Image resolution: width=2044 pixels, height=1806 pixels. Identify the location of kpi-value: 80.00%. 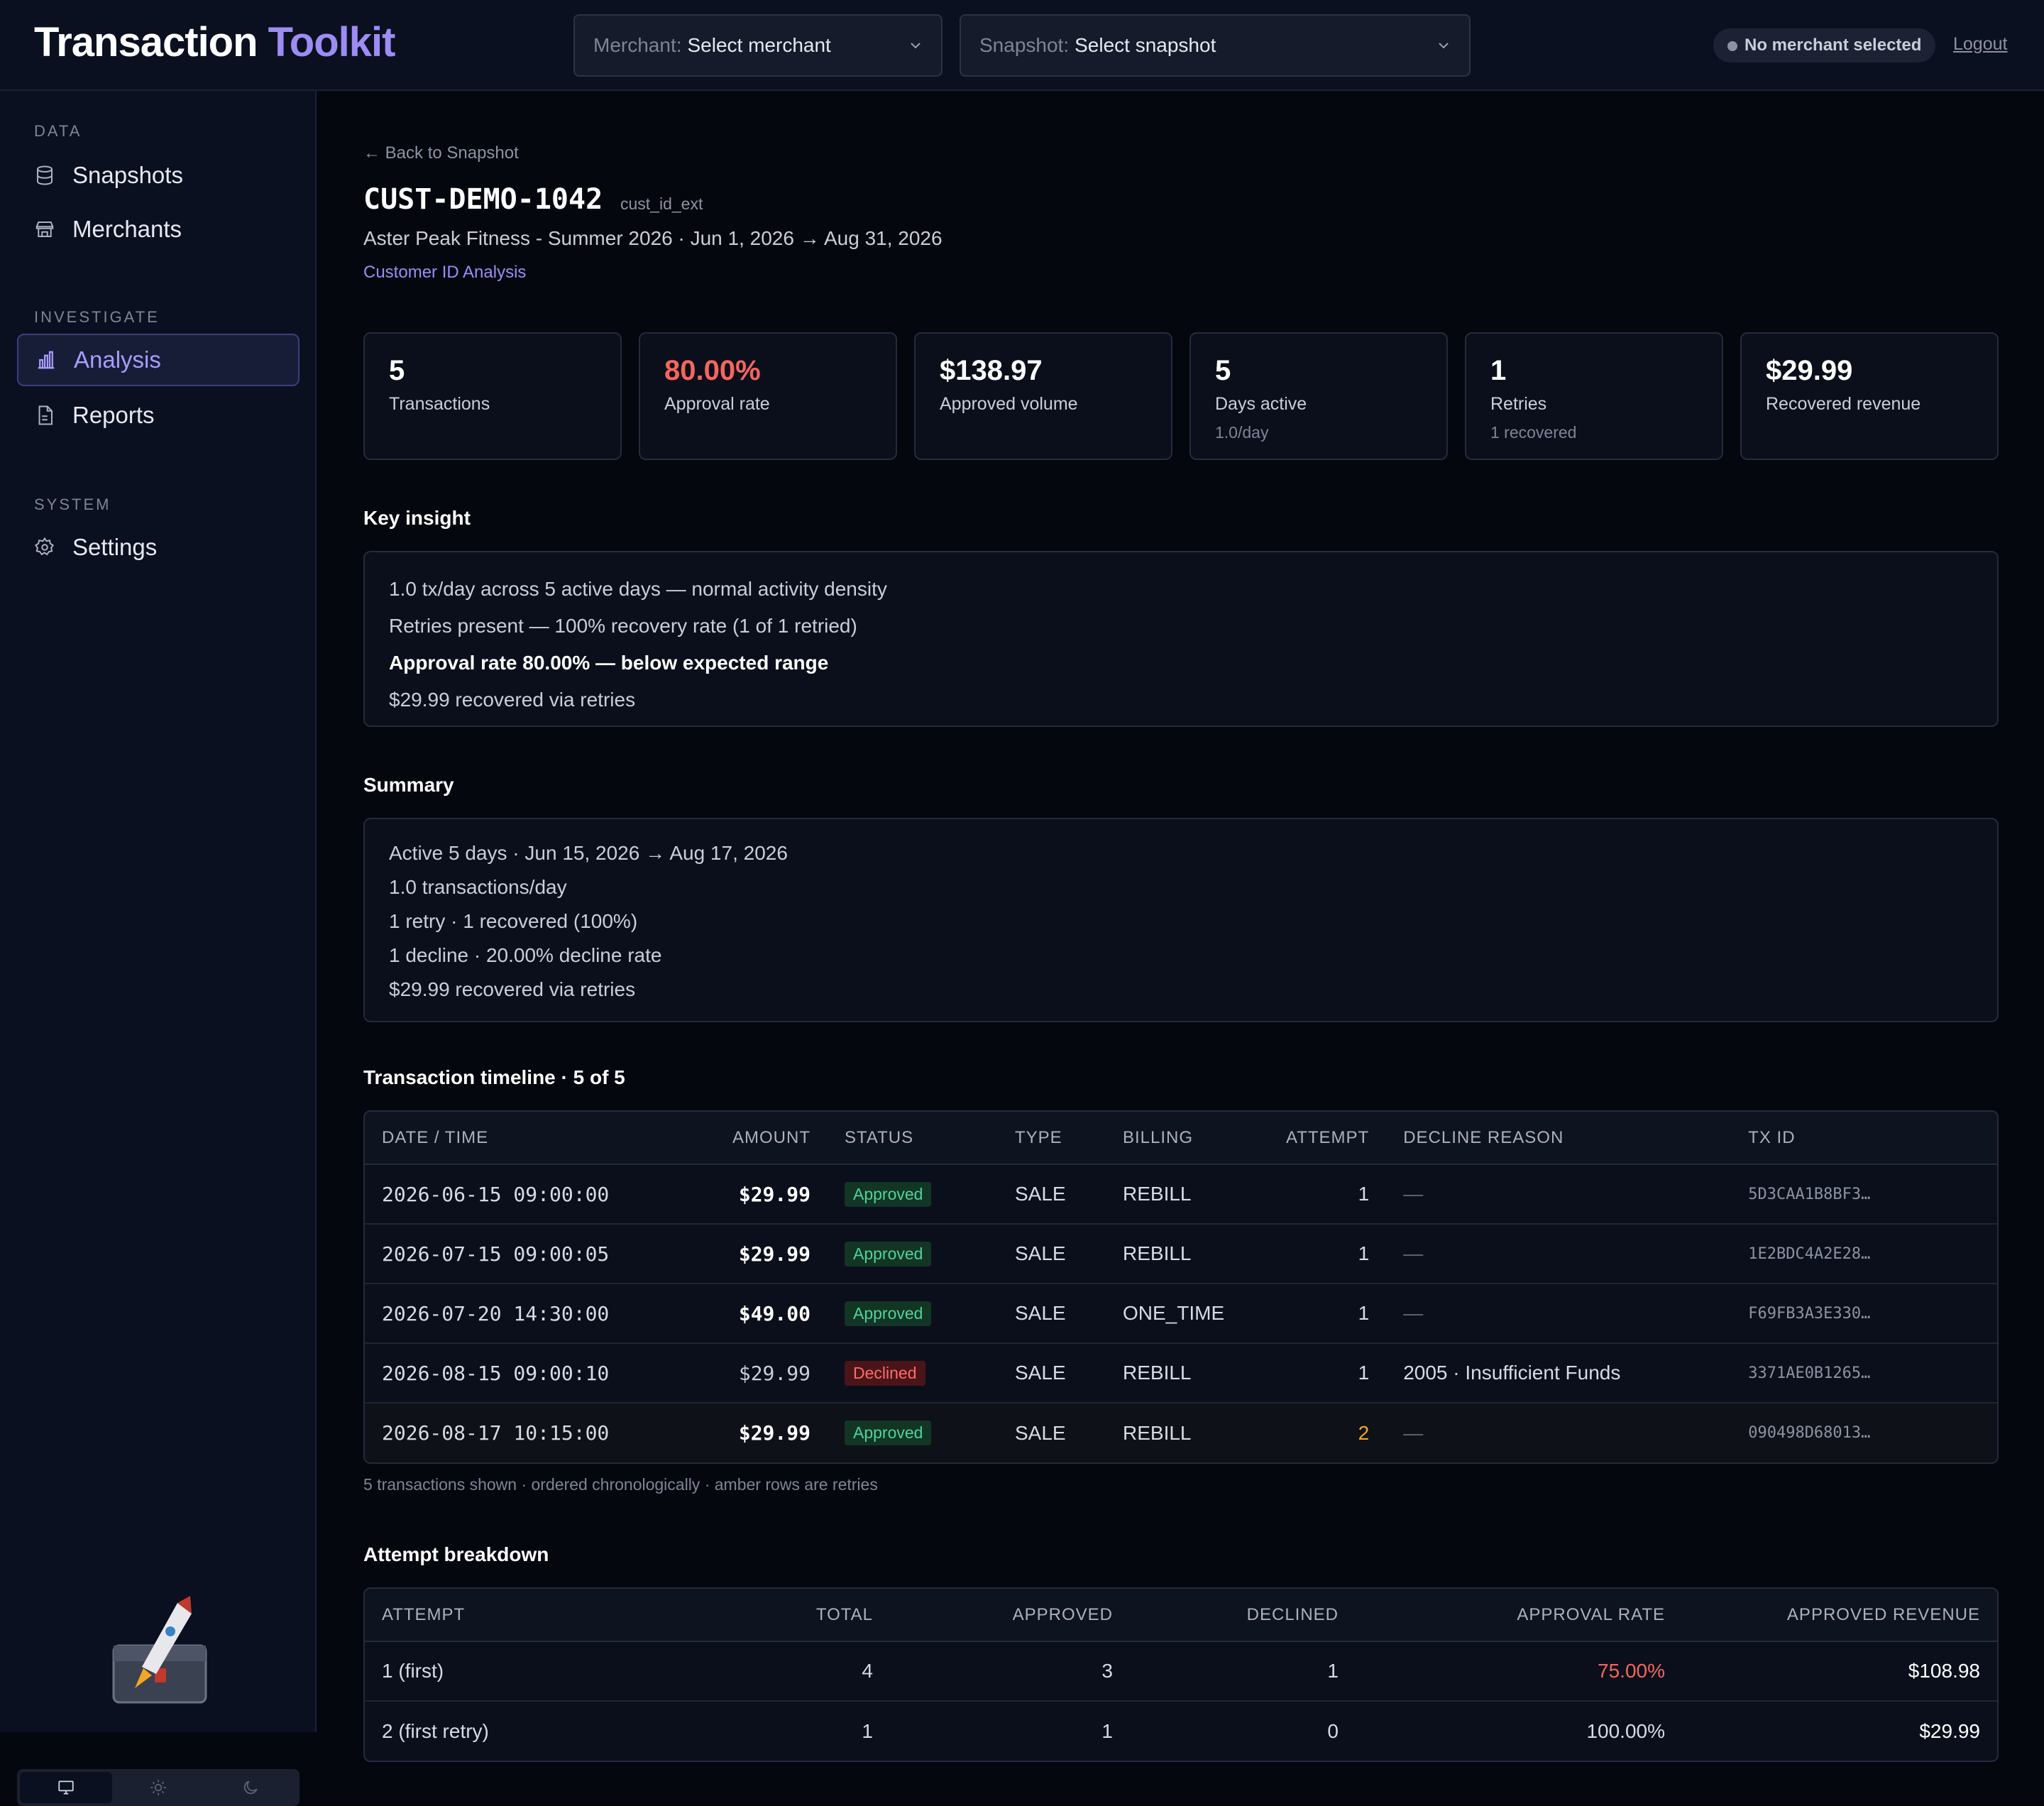
(712, 370).